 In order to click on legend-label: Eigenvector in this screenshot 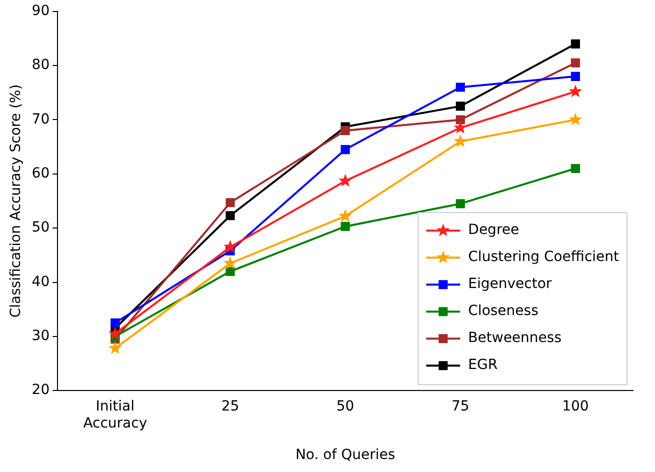, I will do `click(510, 284)`.